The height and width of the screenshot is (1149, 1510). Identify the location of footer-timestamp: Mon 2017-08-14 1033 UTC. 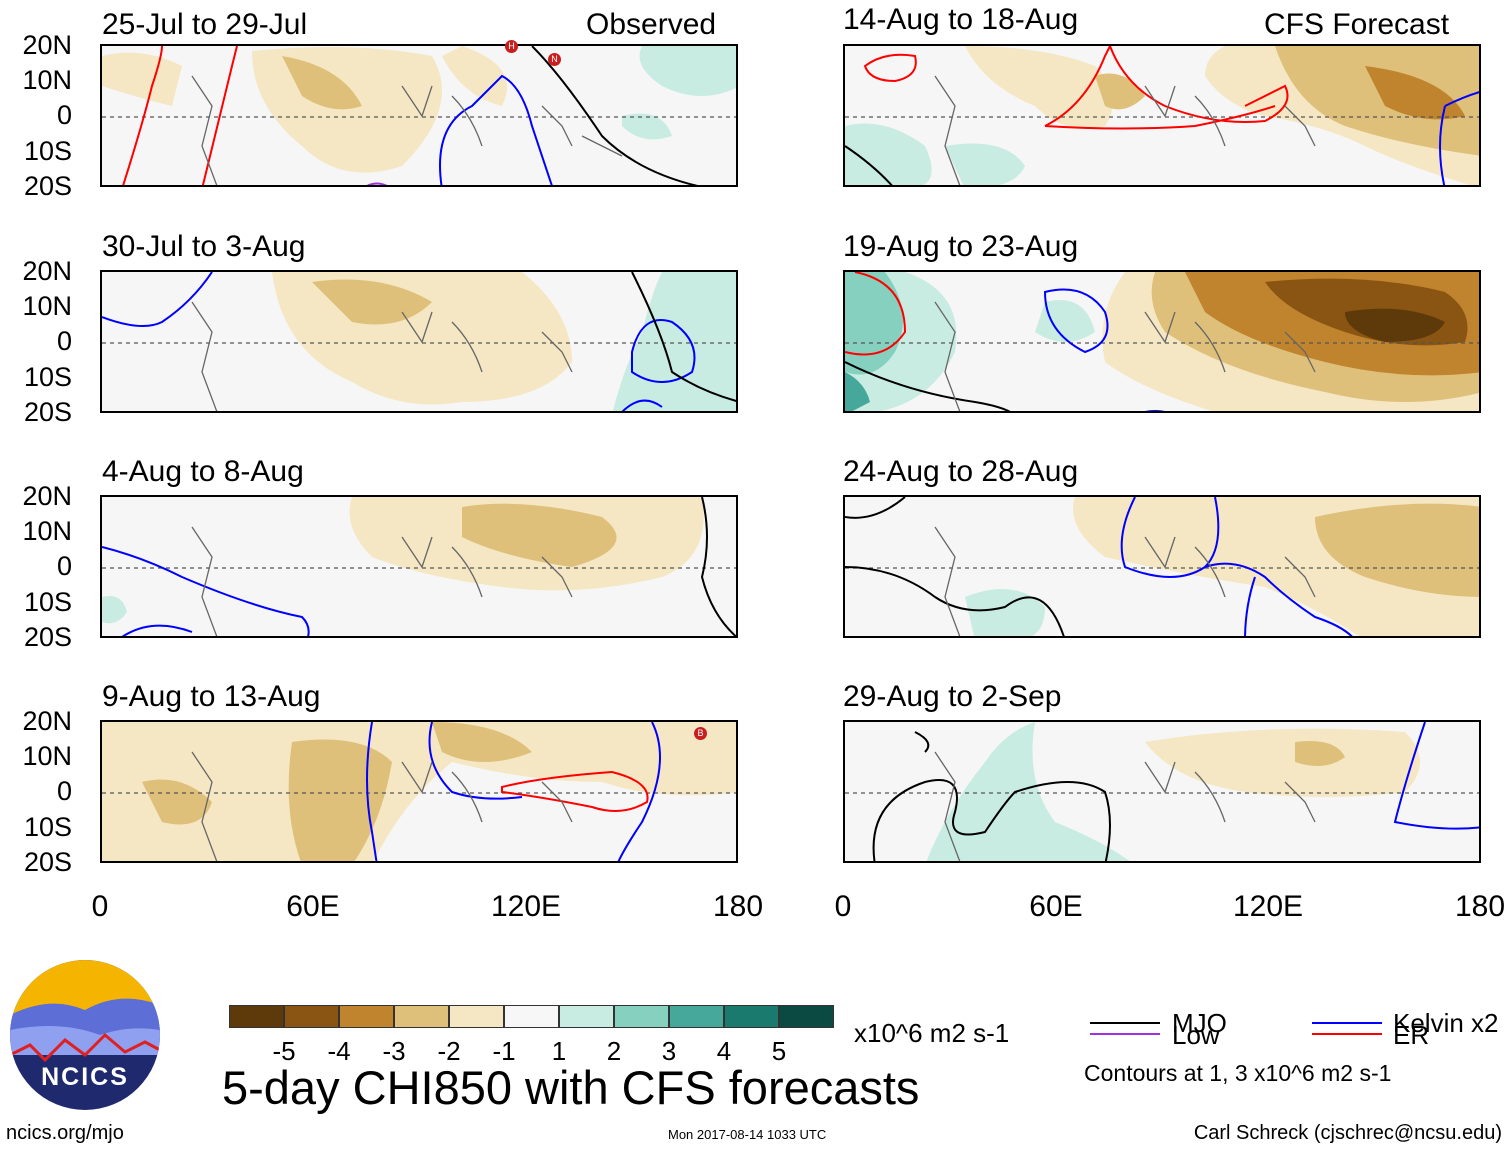
(747, 1134).